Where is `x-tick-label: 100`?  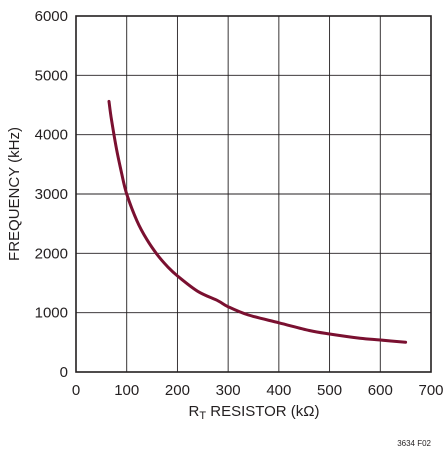
x-tick-label: 100 is located at coordinates (126, 390).